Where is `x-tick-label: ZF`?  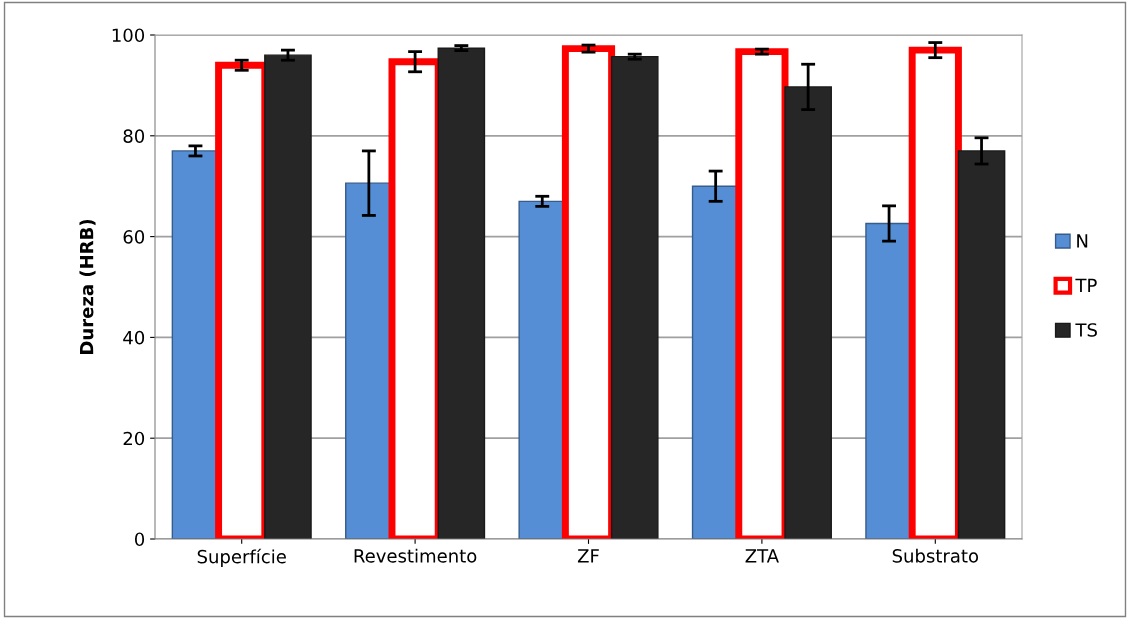
x-tick-label: ZF is located at coordinates (588, 556).